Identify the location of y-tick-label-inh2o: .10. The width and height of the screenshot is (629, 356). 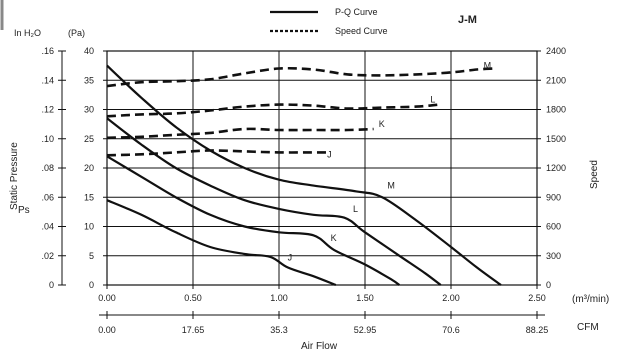
(47, 139).